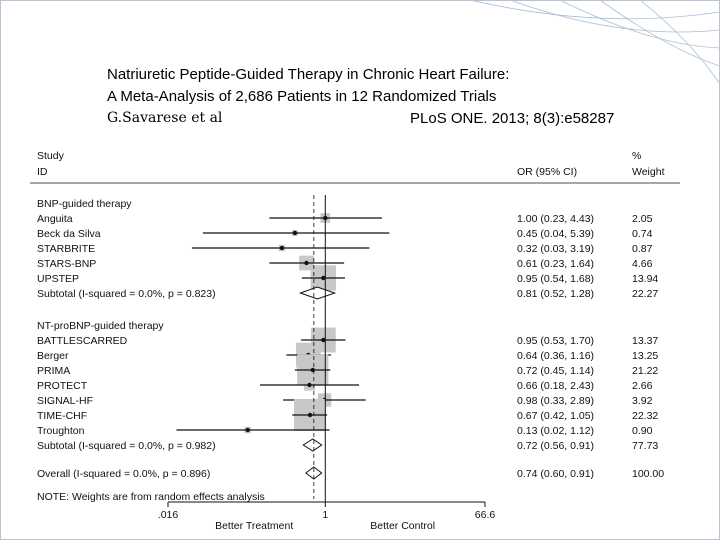 Image resolution: width=720 pixels, height=540 pixels. What do you see at coordinates (100, 326) in the screenshot?
I see `group-heading: NT-proBNP-guided therapy` at bounding box center [100, 326].